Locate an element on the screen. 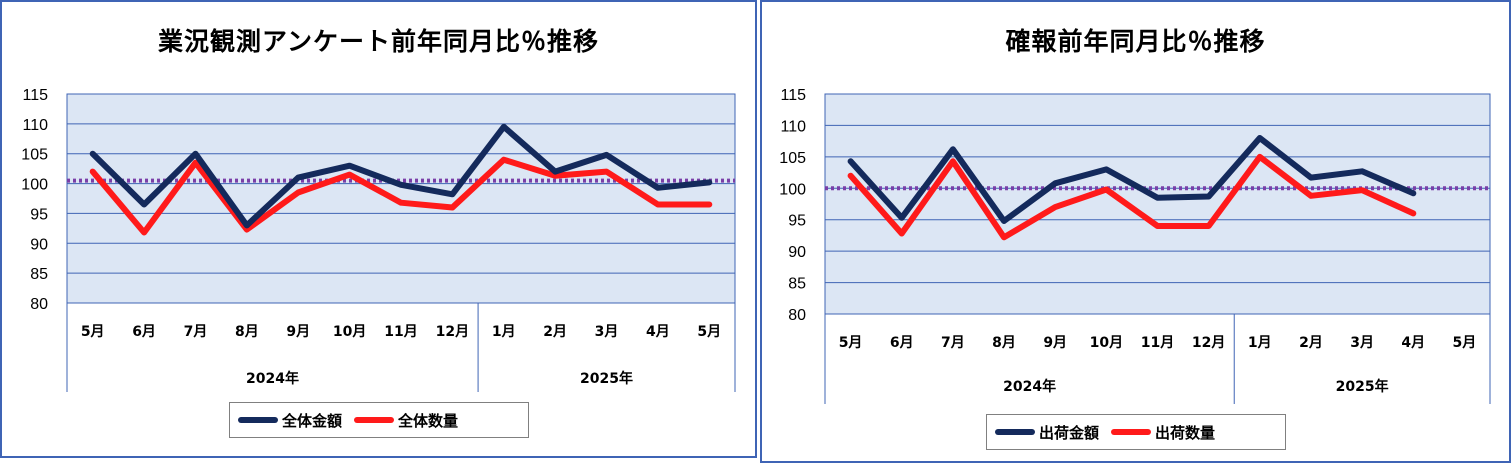 This screenshot has height=465, width=1511. legend: 全体金額 全体数量 is located at coordinates (379, 420).